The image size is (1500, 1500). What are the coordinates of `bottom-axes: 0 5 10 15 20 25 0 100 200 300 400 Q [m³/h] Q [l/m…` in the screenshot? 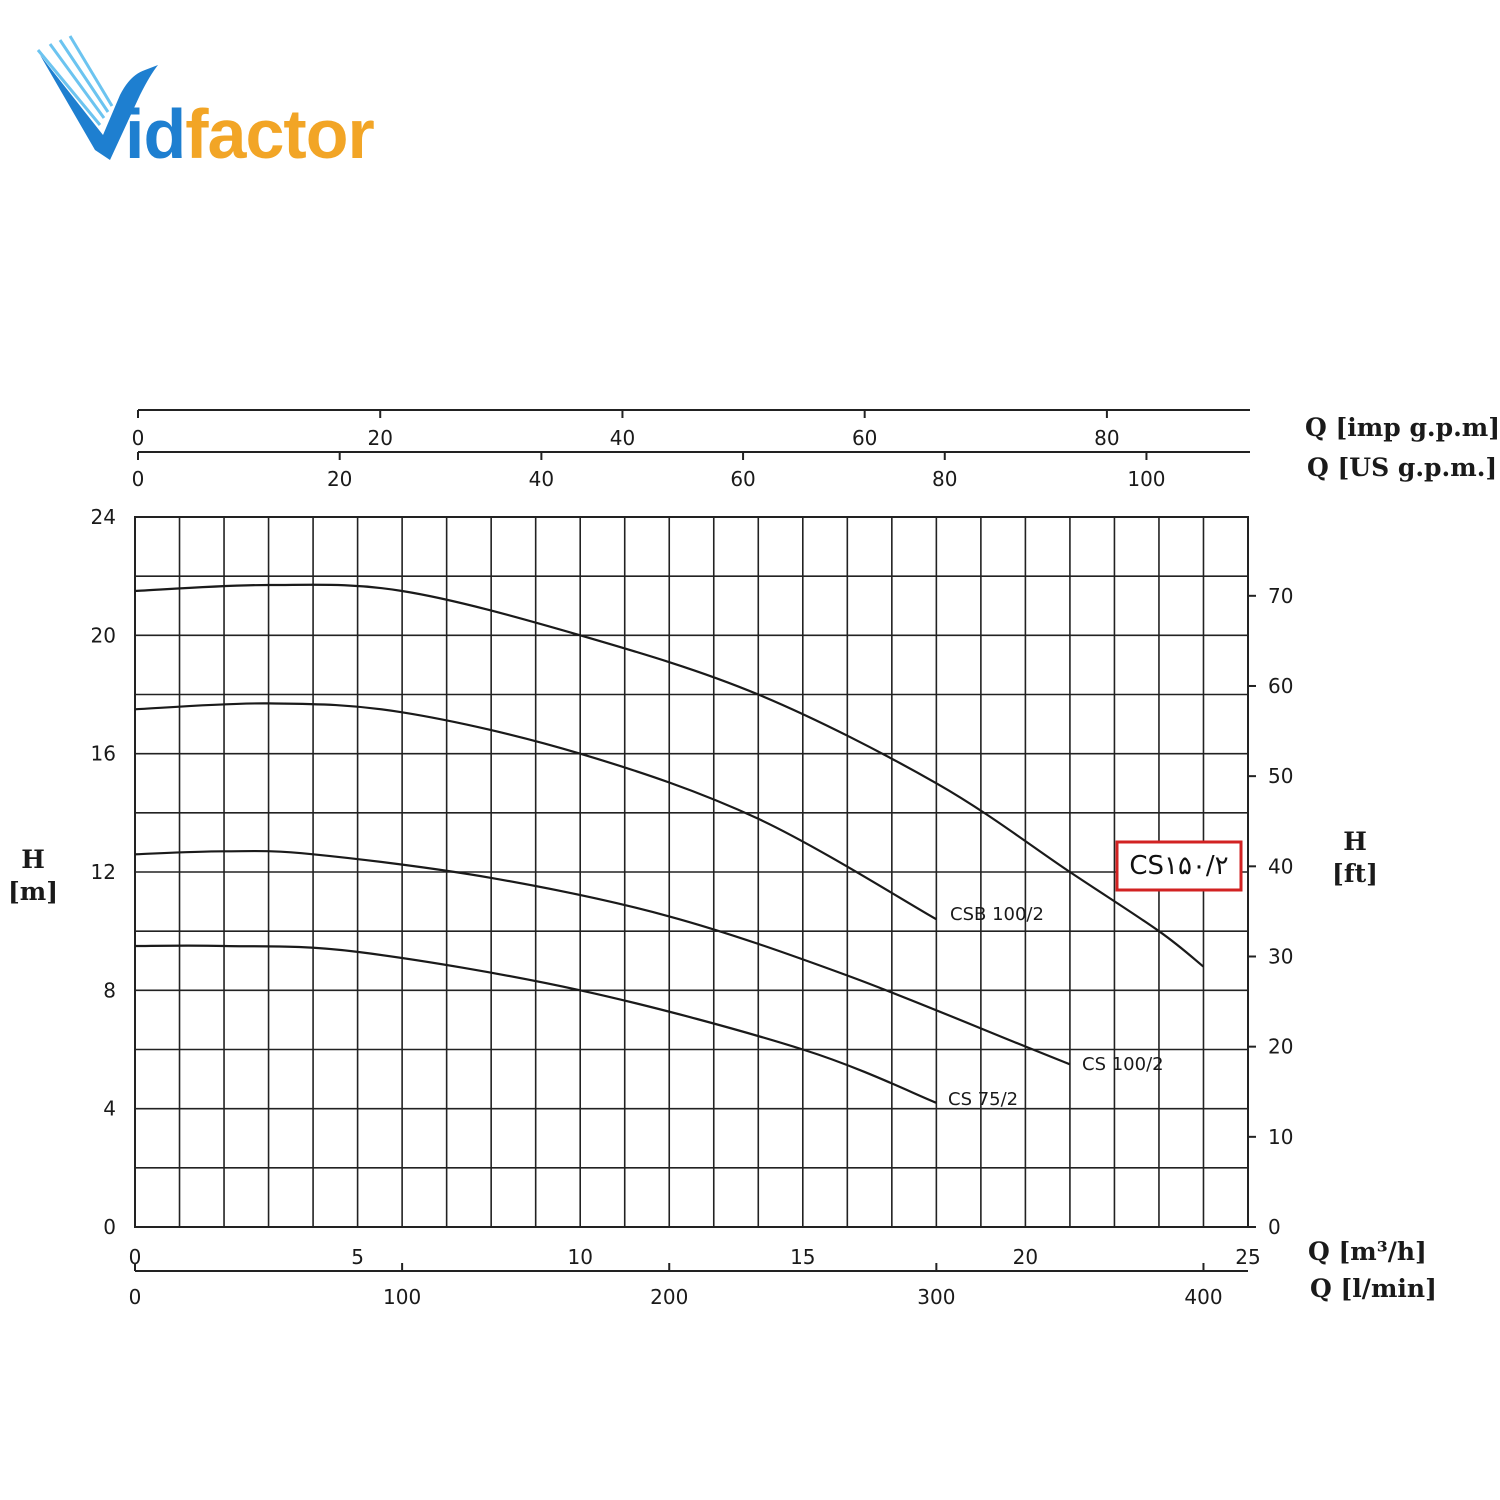 It's located at (783, 1273).